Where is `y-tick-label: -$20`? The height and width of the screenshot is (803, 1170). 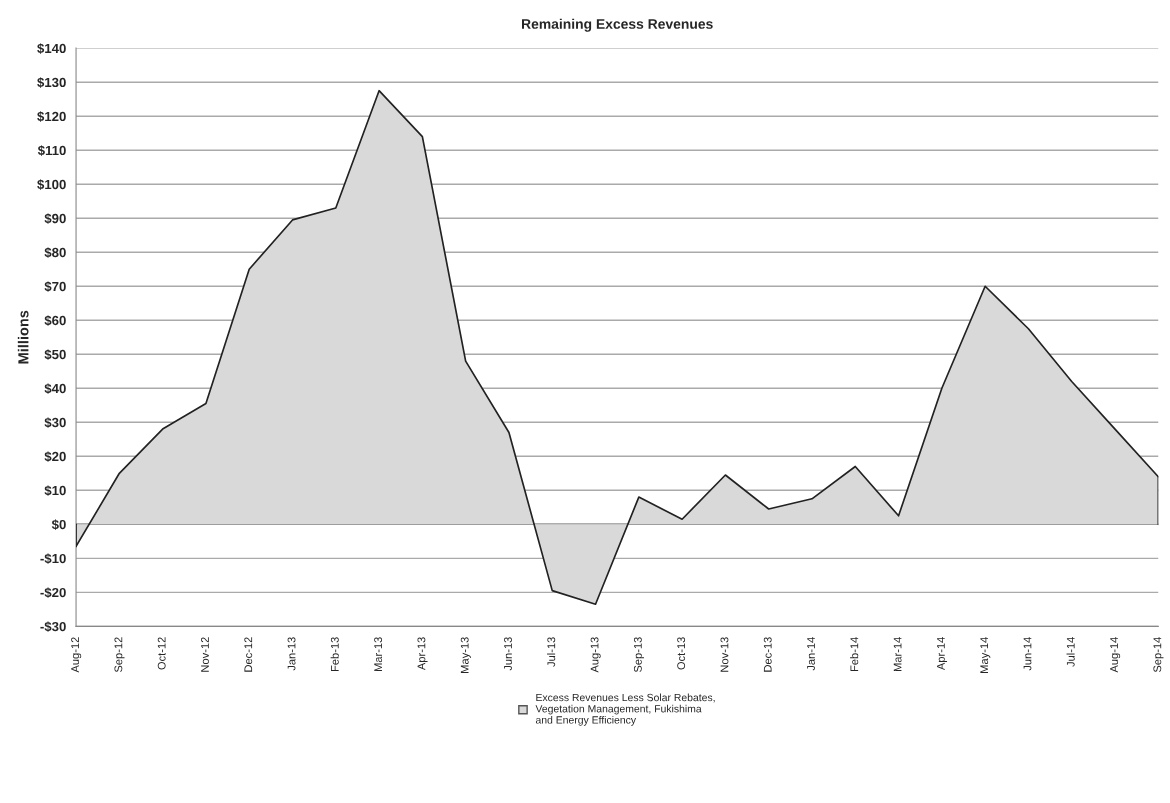
y-tick-label: -$20 is located at coordinates (53, 593).